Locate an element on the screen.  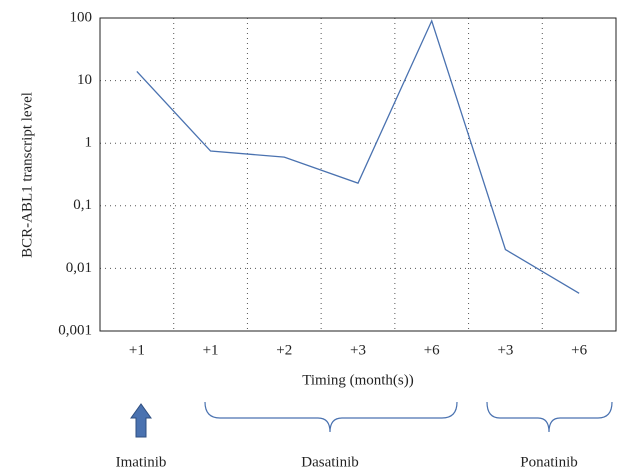
y-tick-label: 0,01 is located at coordinates (79, 268).